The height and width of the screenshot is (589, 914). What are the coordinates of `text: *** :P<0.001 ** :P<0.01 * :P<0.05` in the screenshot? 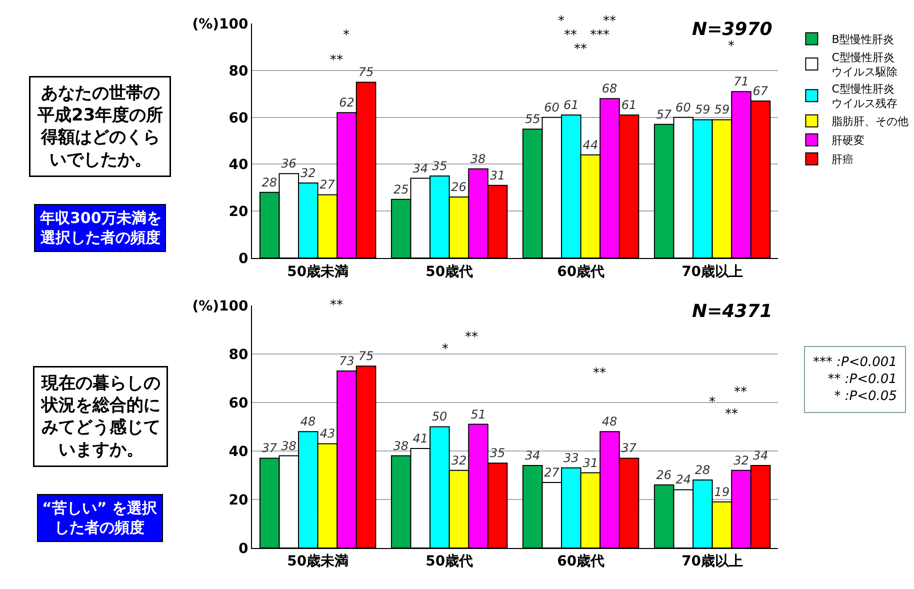 It's located at (855, 379).